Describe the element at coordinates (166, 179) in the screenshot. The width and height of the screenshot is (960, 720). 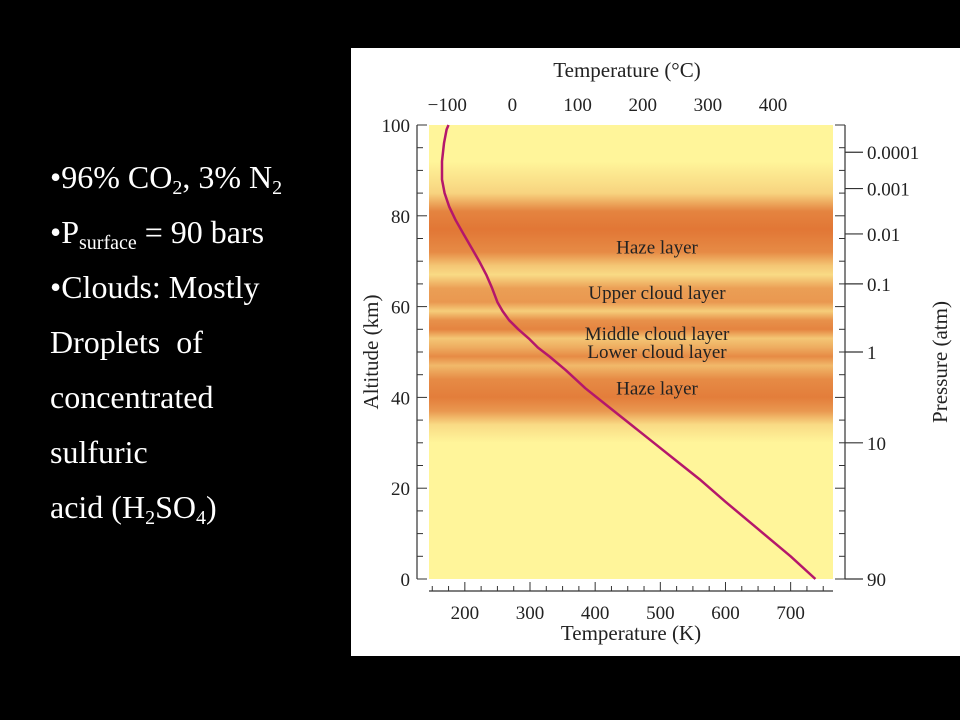
I see `bullet-composition: •96% CO2, 3% N2` at that location.